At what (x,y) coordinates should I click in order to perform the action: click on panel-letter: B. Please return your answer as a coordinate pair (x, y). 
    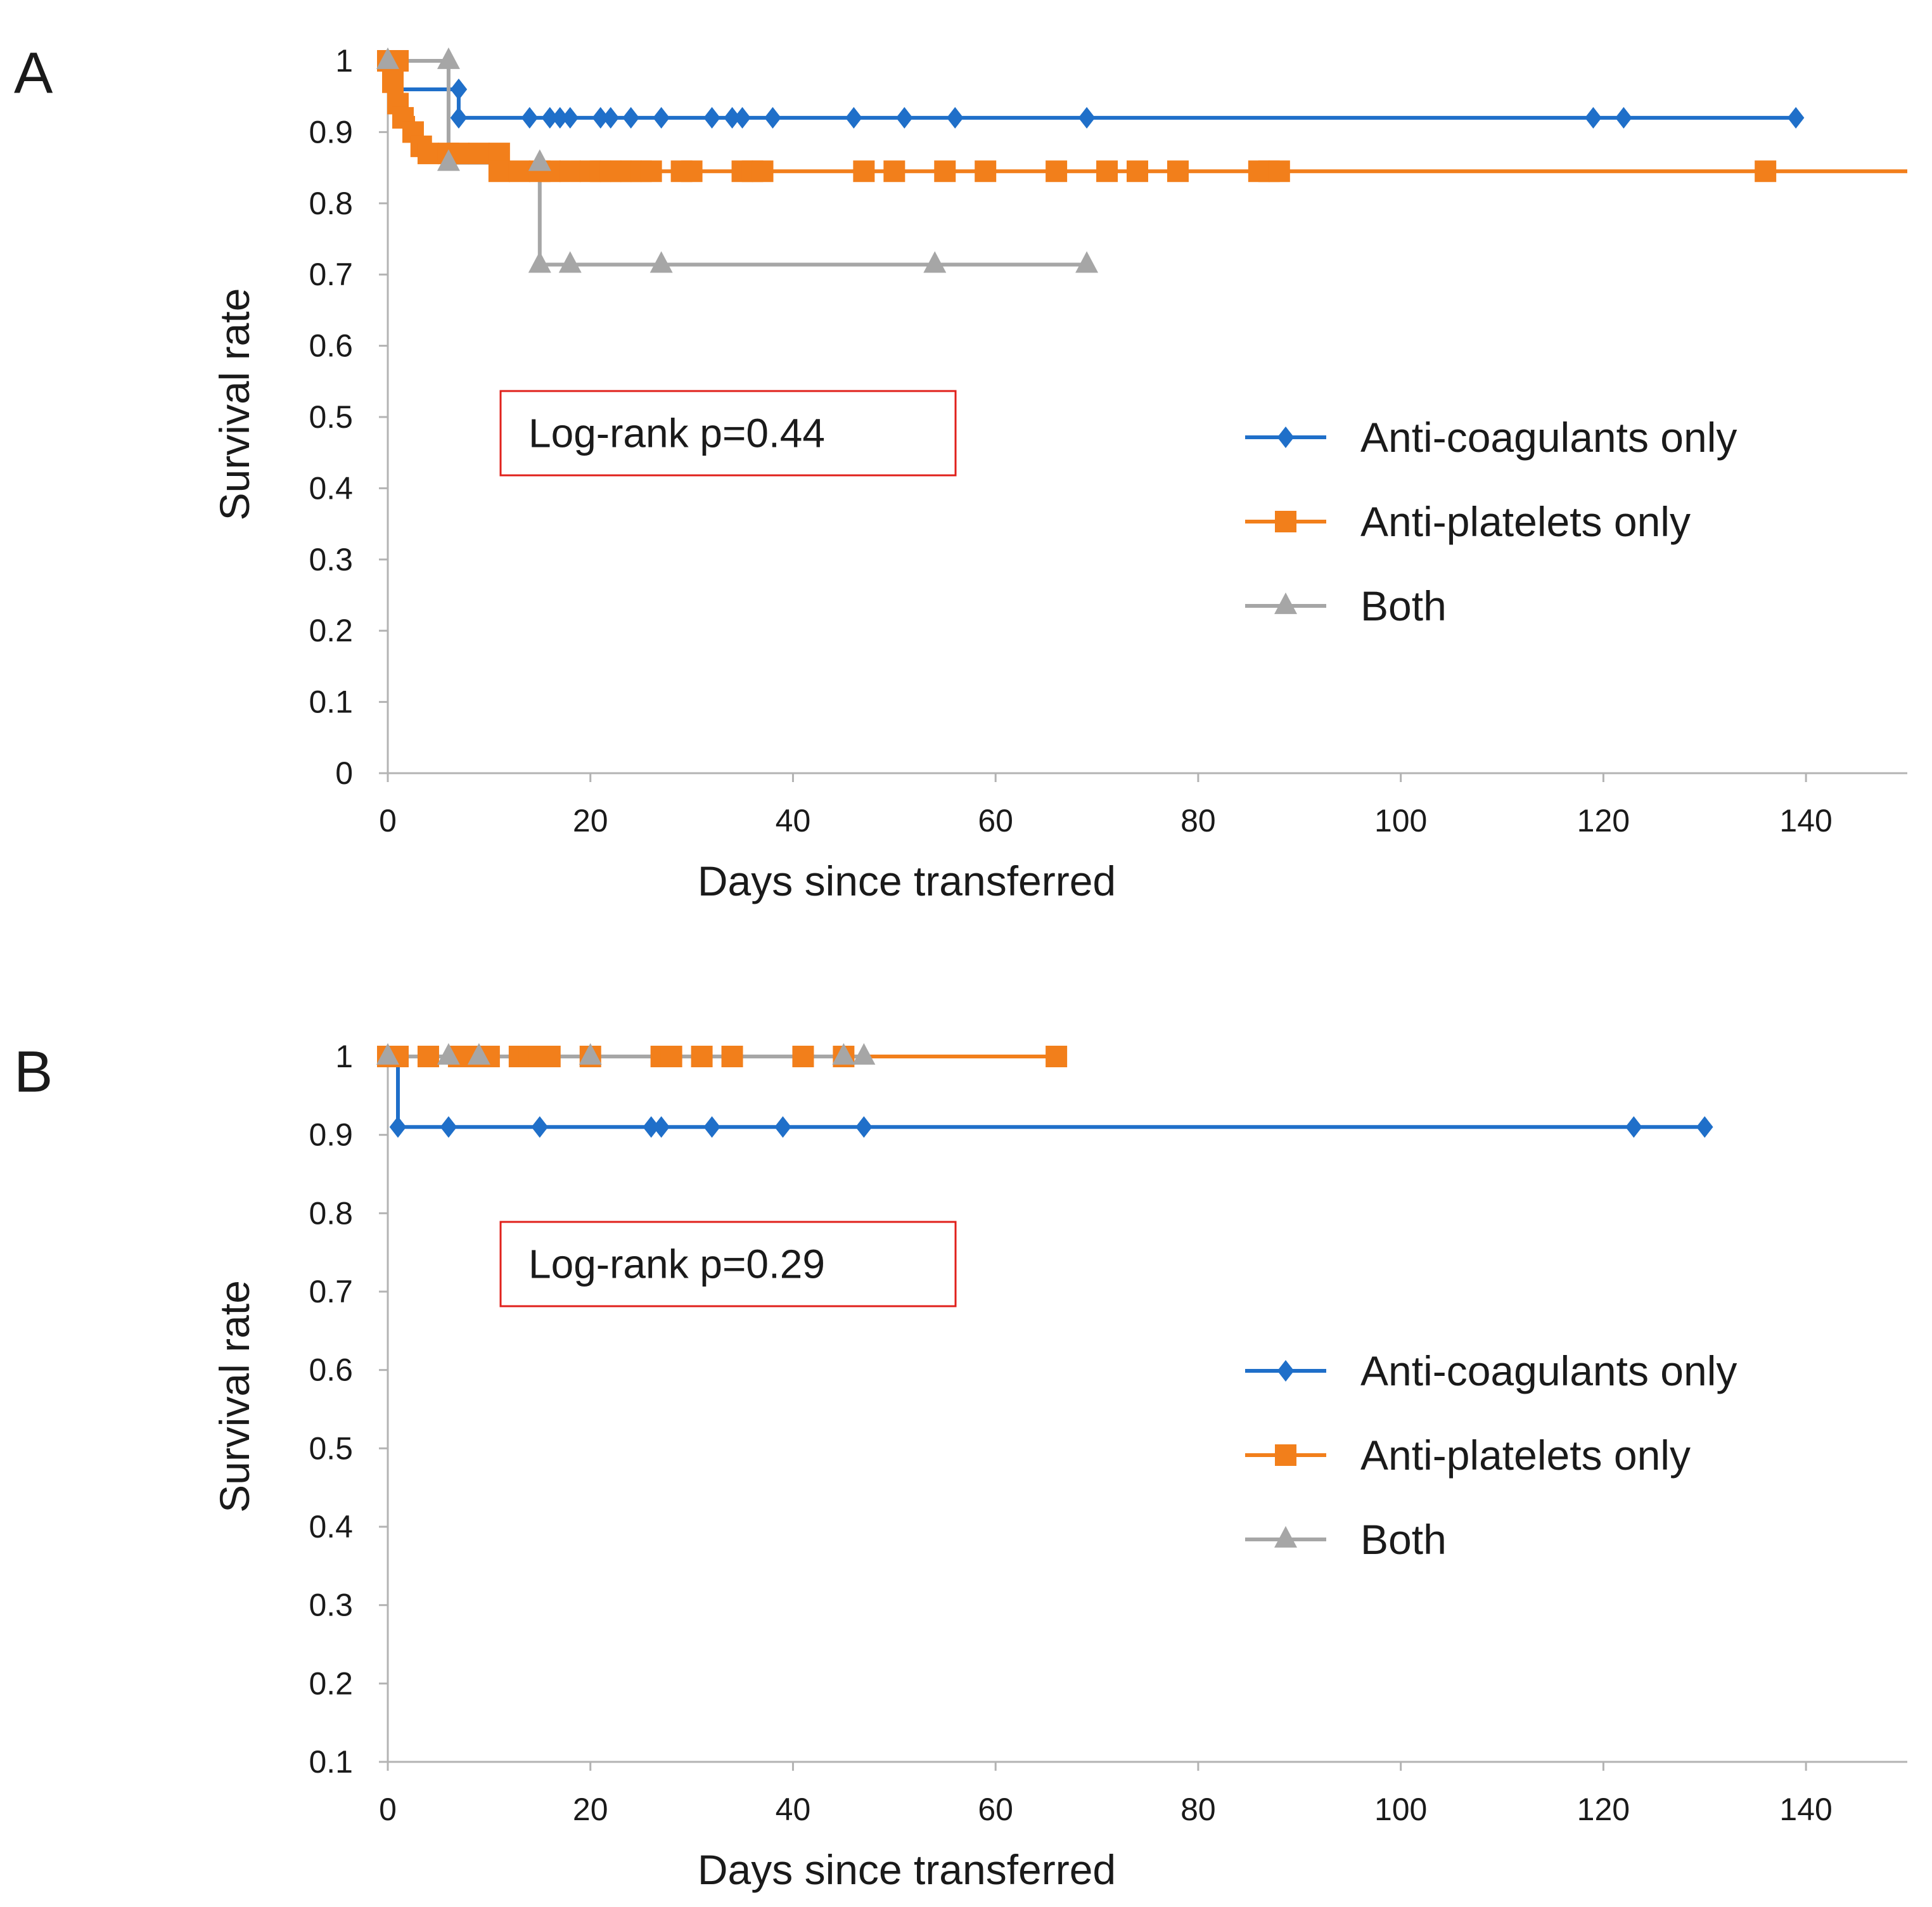
    Looking at the image, I should click on (33, 1071).